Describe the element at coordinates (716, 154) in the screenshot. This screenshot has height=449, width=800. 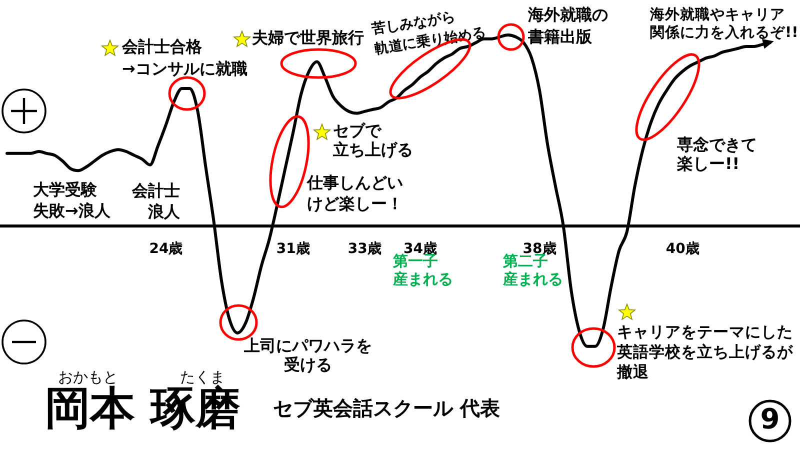
I see `annotation: 専念できて楽しー!!` at that location.